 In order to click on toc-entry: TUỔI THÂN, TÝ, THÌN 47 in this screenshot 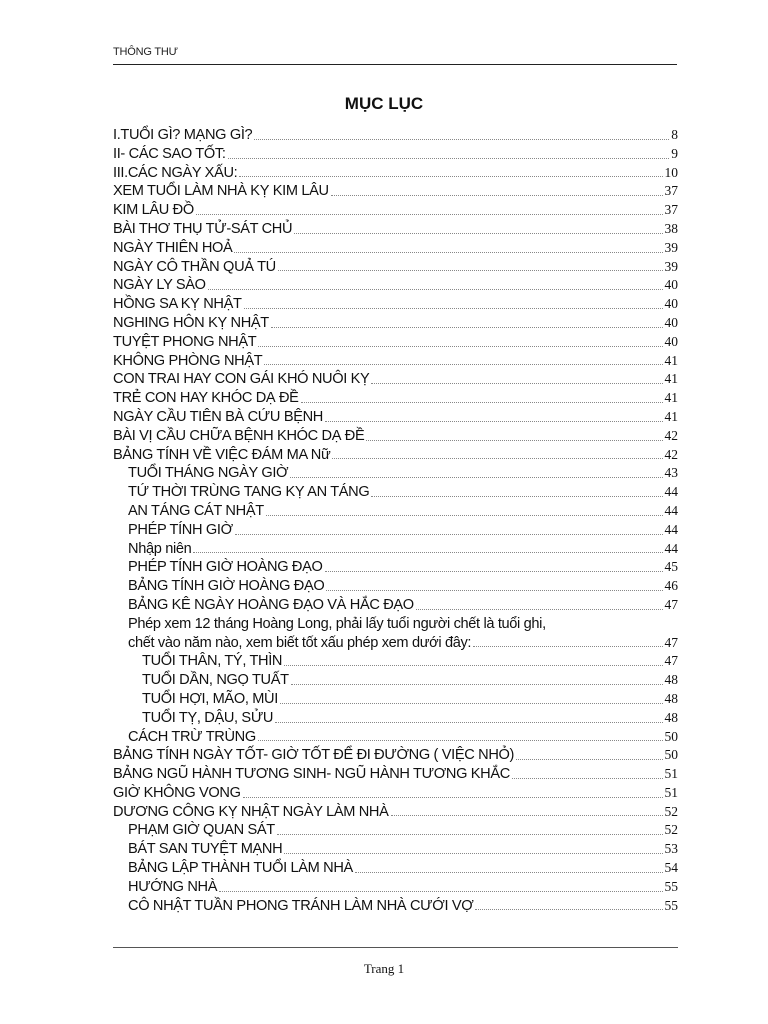, I will do `click(395, 661)`.